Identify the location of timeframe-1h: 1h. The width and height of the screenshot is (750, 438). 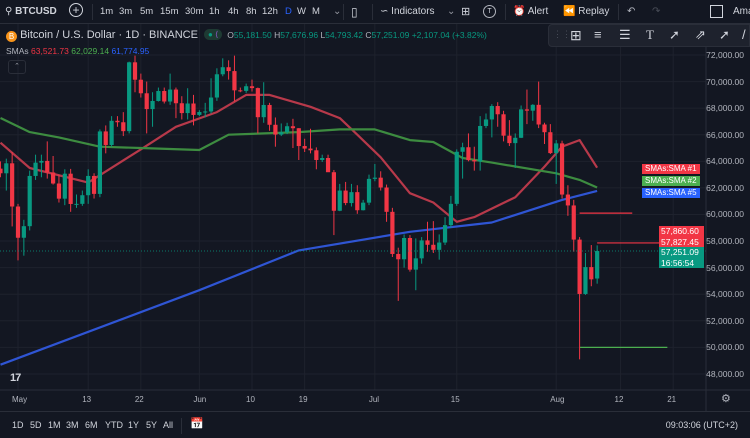
(214, 11).